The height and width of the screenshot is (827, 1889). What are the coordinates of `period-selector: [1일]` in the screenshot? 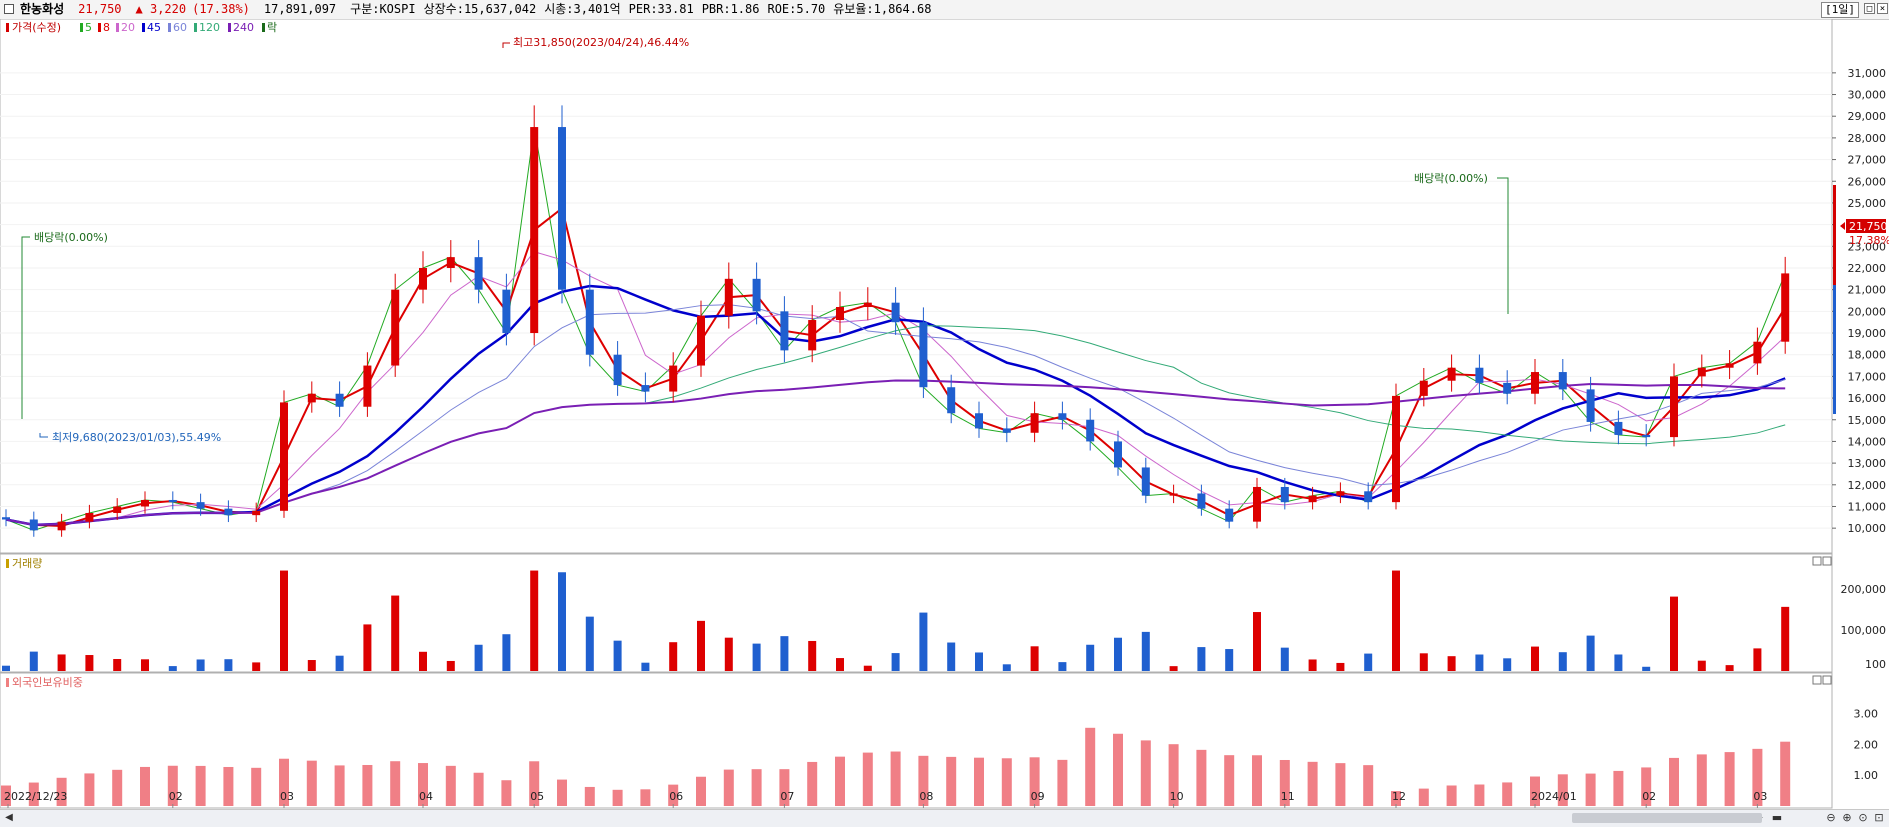 It's located at (1840, 10).